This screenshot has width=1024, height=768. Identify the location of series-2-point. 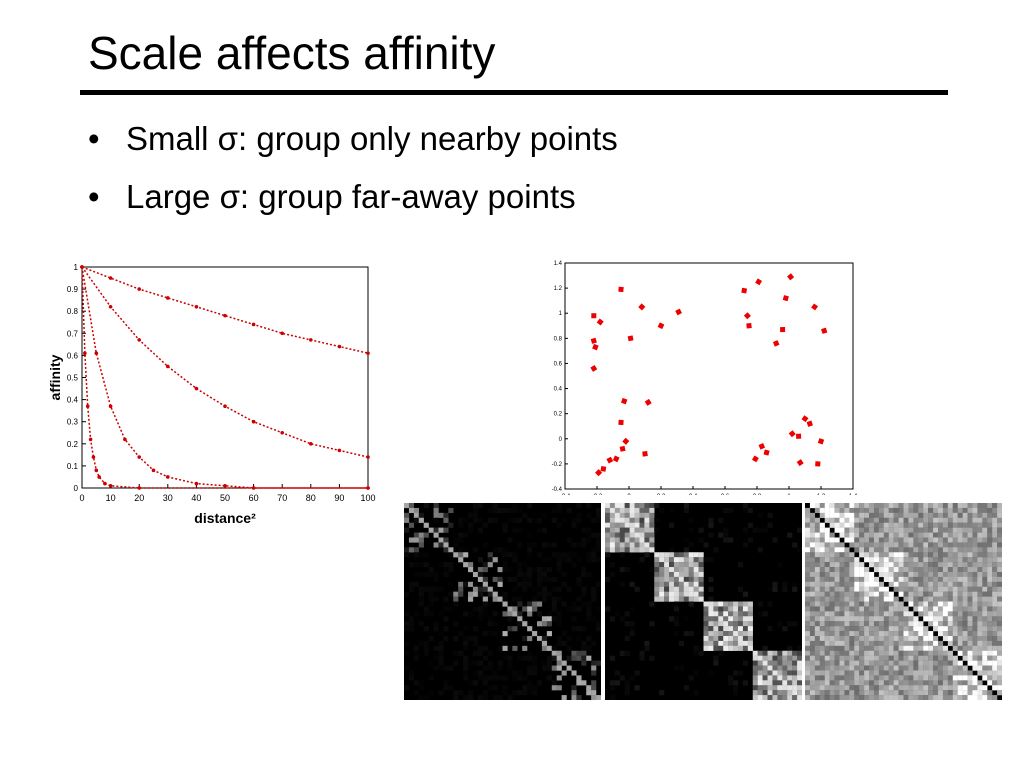
(139, 457).